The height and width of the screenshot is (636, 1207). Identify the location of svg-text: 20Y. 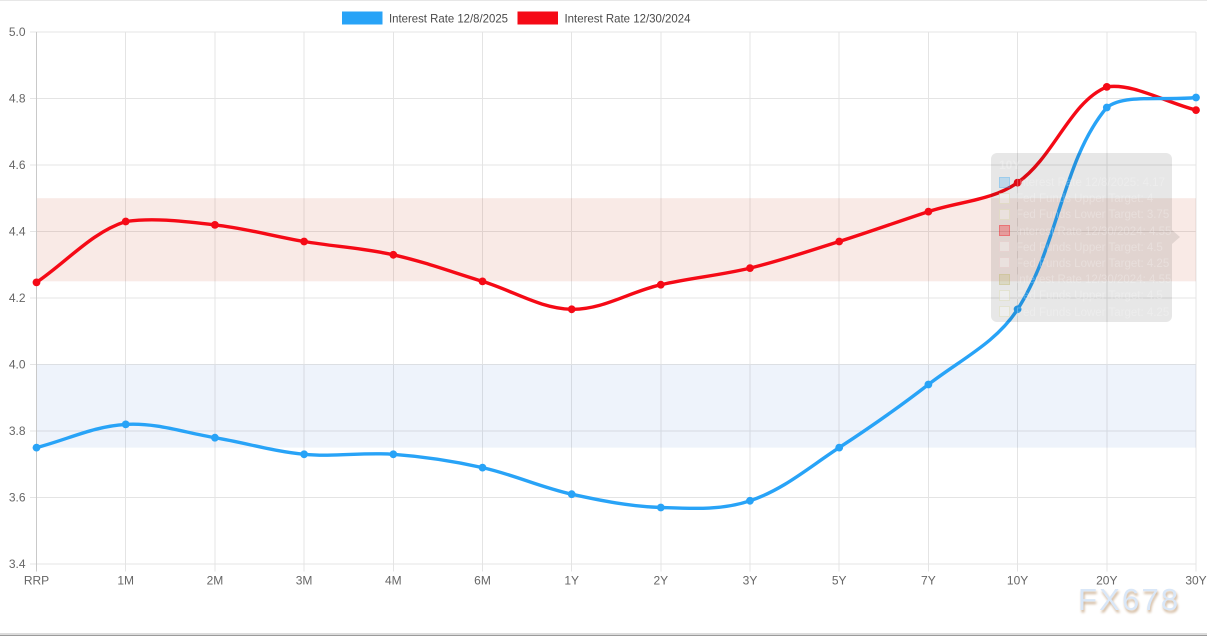
(1106, 581).